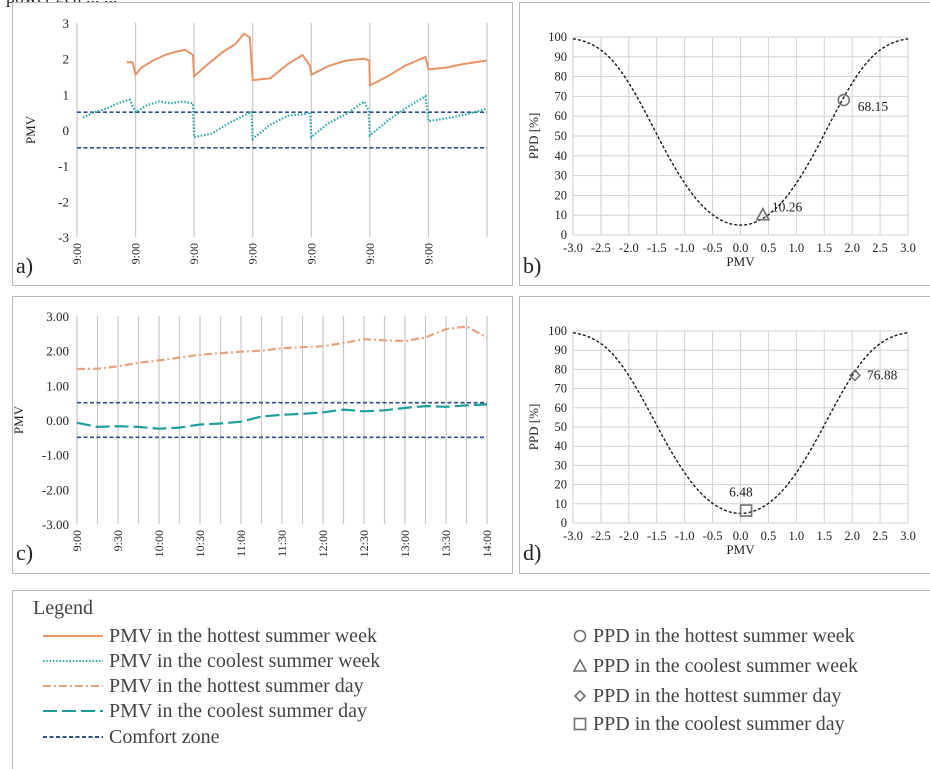 This screenshot has height=769, width=930. What do you see at coordinates (323, 543) in the screenshot?
I see `x-tick-label: 12:00` at bounding box center [323, 543].